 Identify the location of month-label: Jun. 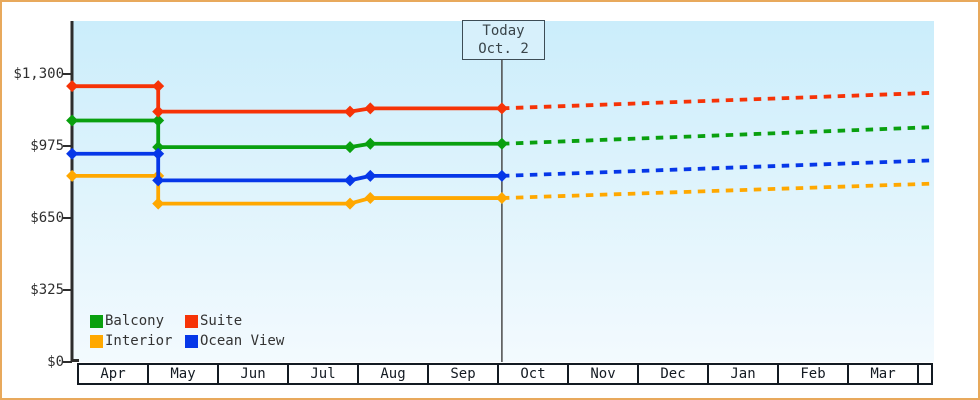
(253, 374).